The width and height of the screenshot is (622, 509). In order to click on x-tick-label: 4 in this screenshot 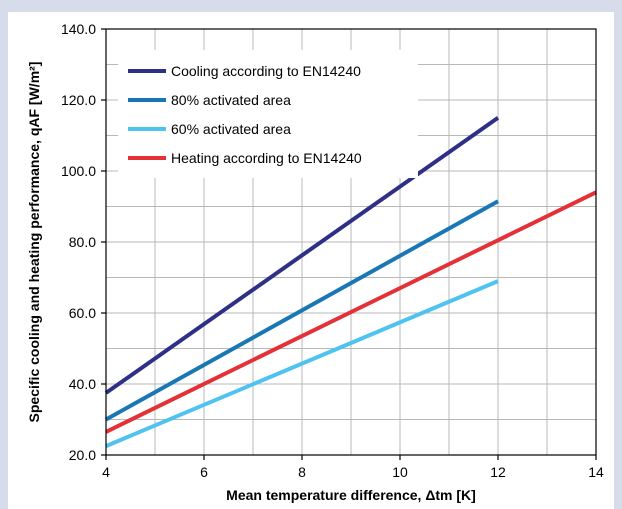, I will do `click(106, 472)`.